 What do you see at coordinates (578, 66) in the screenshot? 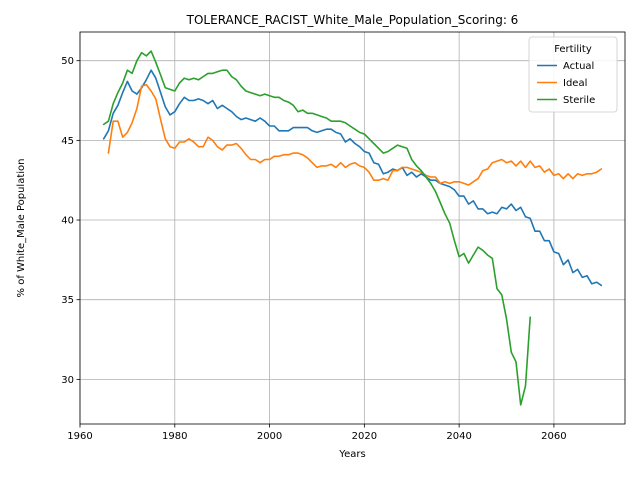
I see `legend-label-actual: Actual` at bounding box center [578, 66].